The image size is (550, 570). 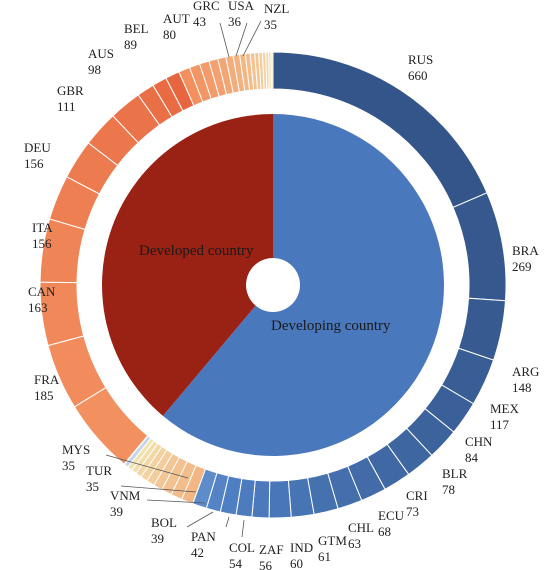 I want to click on leader-line-usa, so click(x=241, y=39).